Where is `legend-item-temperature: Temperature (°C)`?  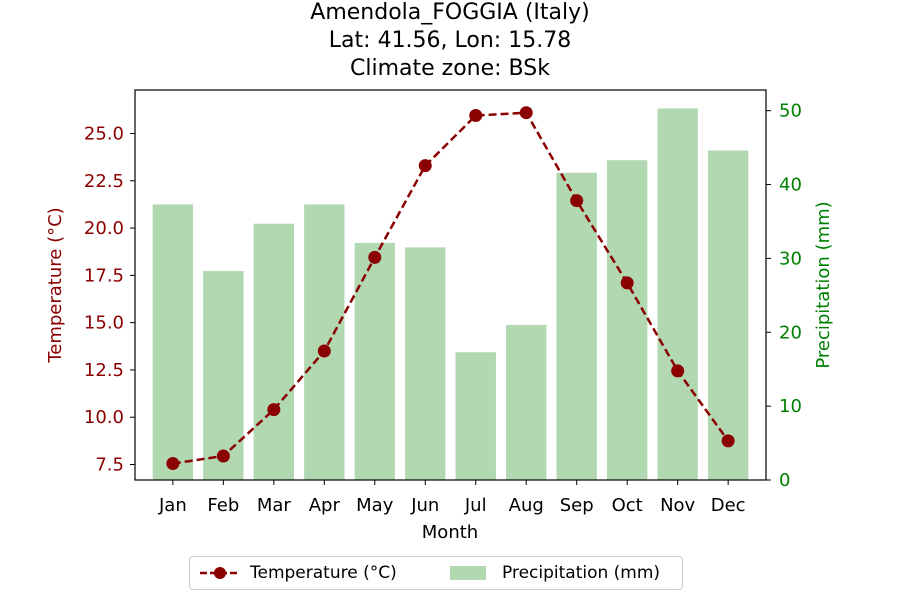
legend-item-temperature: Temperature (°C) is located at coordinates (297, 573).